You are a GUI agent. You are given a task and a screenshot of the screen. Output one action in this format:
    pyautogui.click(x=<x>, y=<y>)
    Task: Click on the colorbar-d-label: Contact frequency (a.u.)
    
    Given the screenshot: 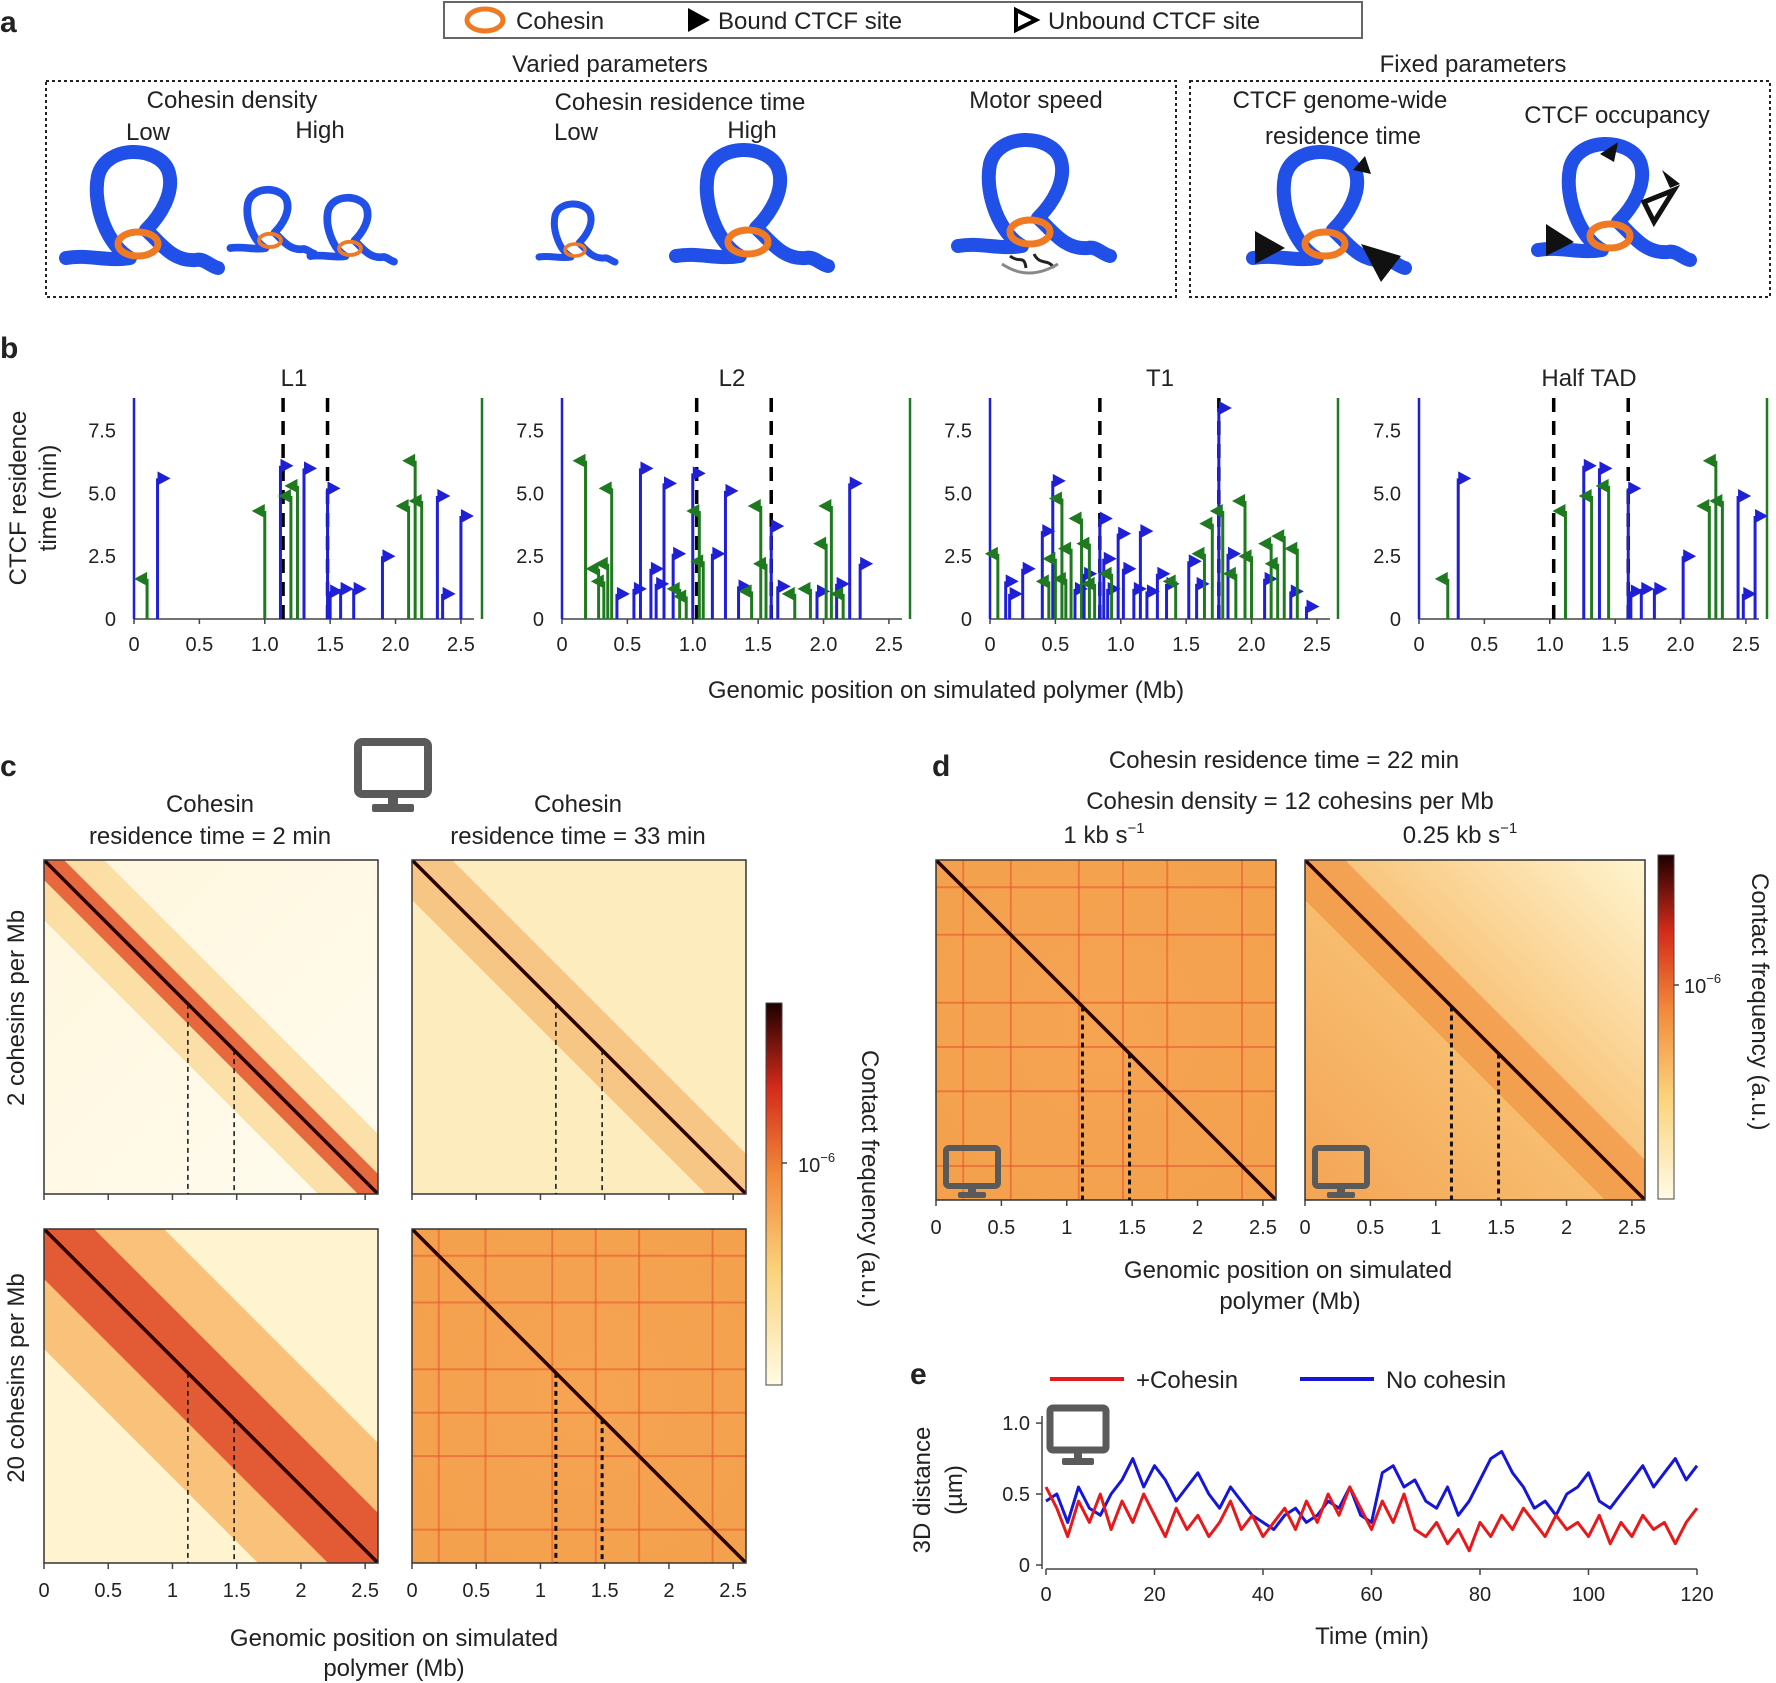 What is the action you would take?
    pyautogui.click(x=1759, y=1001)
    